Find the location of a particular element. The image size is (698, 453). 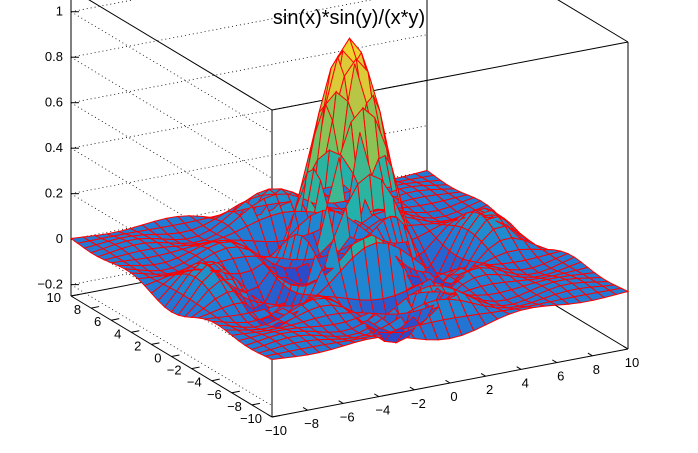

y-tick-label-0: −10 is located at coordinates (251, 418).